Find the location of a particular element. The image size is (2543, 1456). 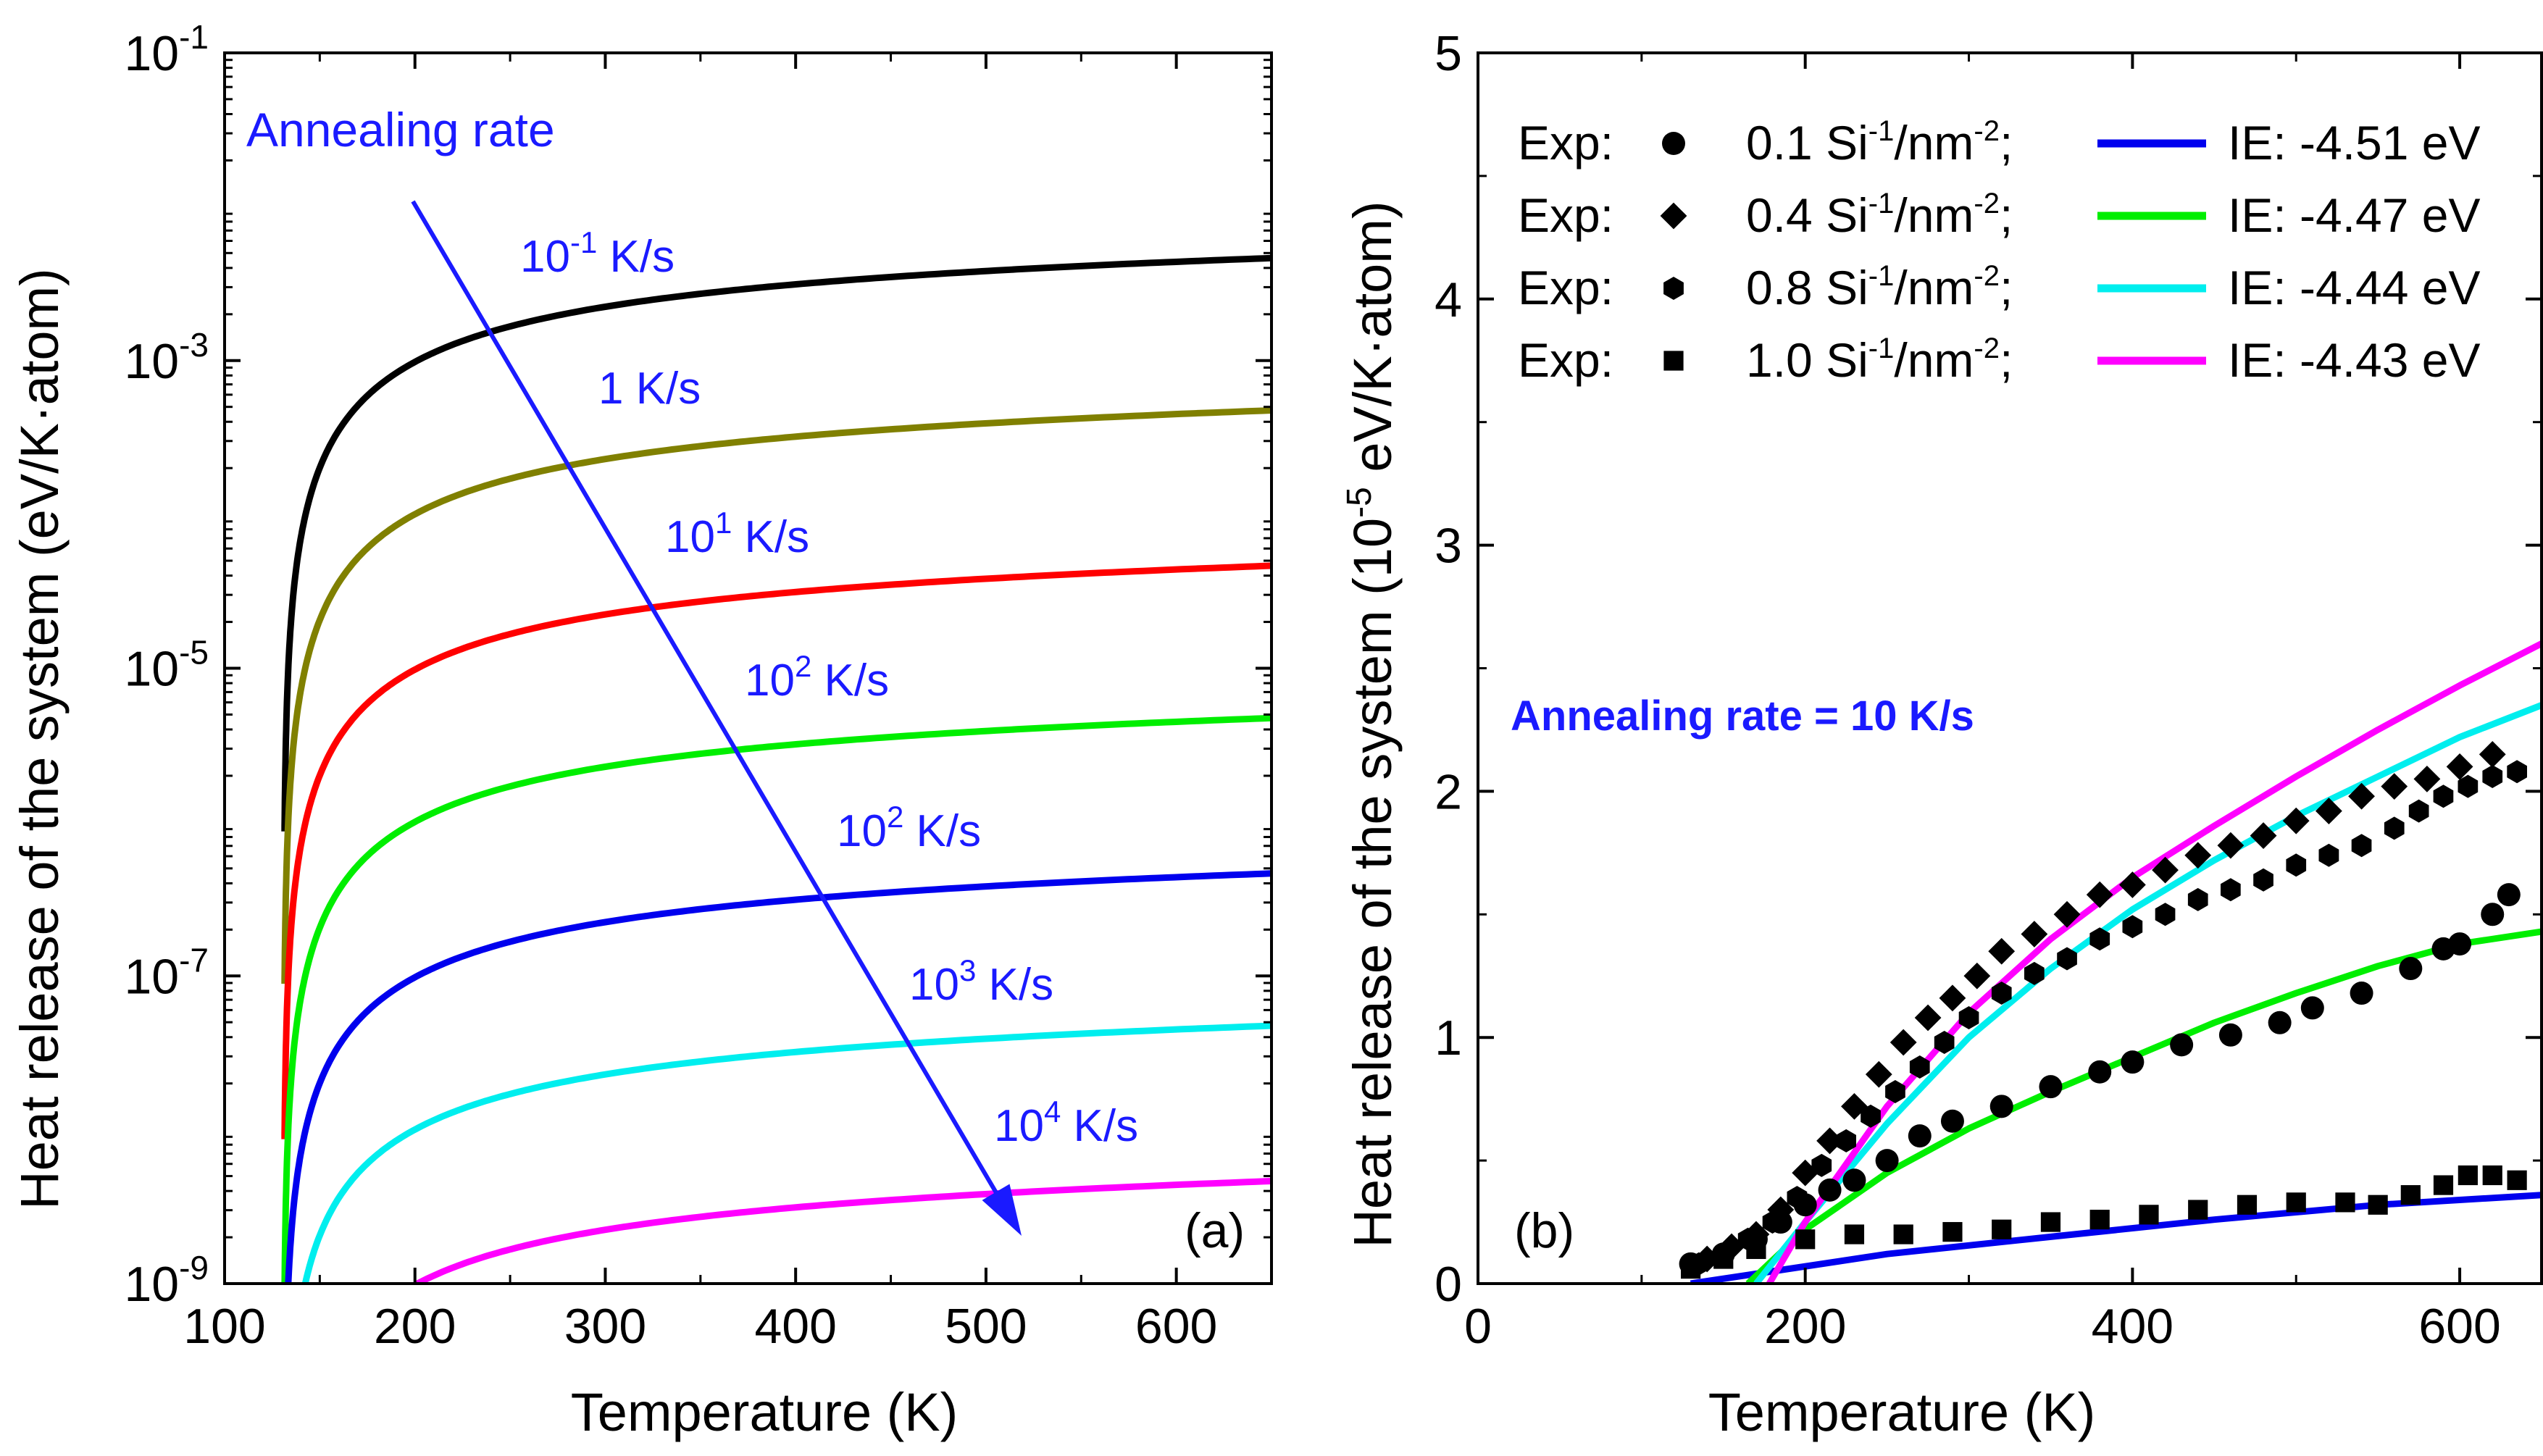

panel-b-label: (b) is located at coordinates (1544, 1230).